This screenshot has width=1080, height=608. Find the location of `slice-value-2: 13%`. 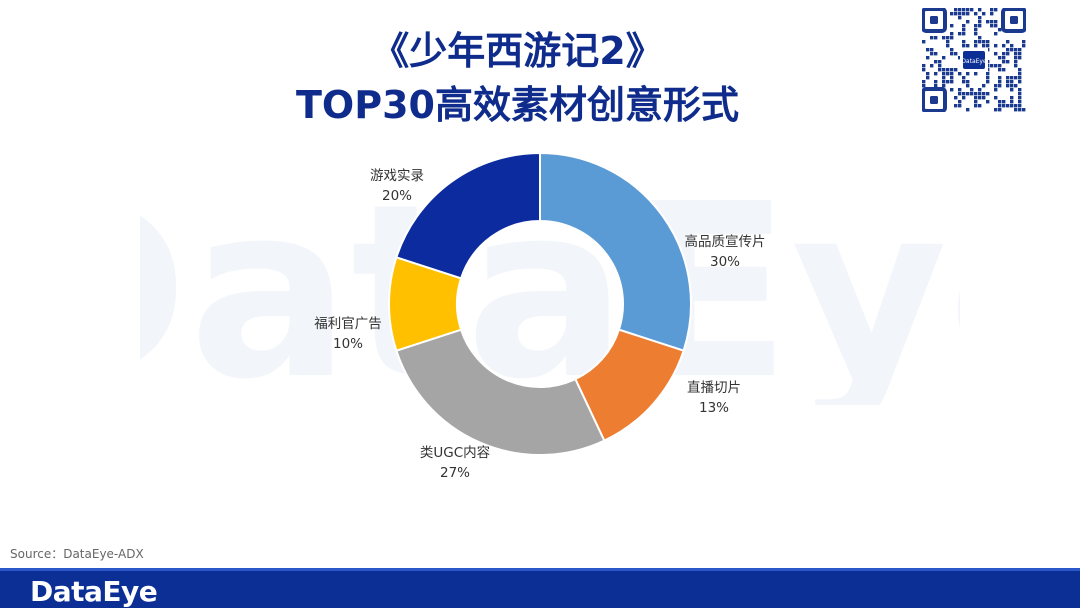

slice-value-2: 13% is located at coordinates (714, 408).